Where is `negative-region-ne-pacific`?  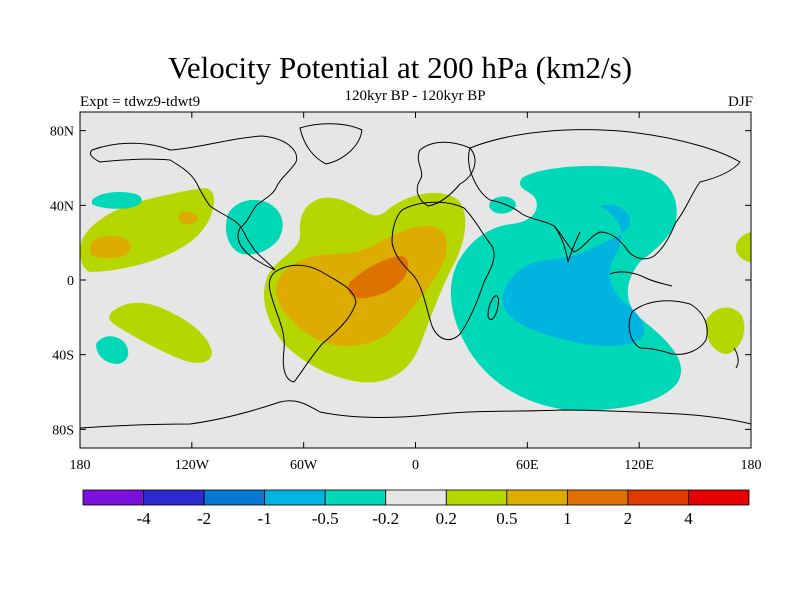
negative-region-ne-pacific is located at coordinates (117, 200).